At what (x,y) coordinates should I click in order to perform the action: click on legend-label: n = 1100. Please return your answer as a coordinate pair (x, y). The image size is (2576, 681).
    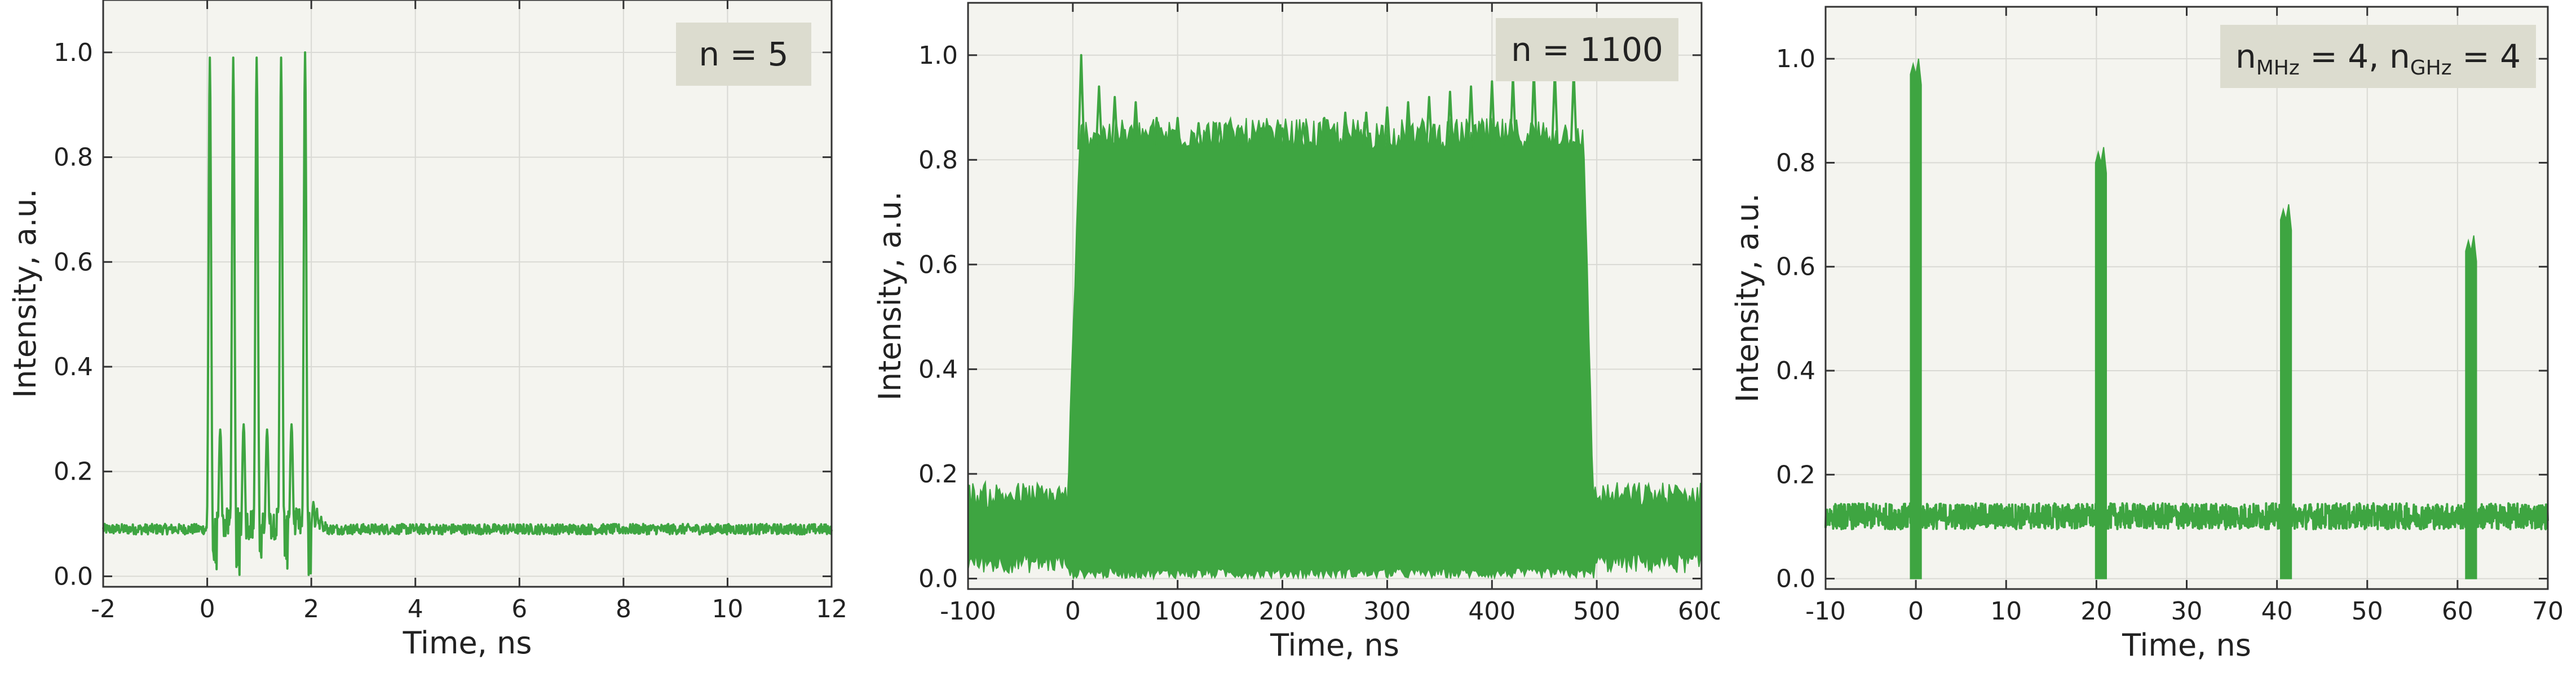
    Looking at the image, I should click on (1587, 50).